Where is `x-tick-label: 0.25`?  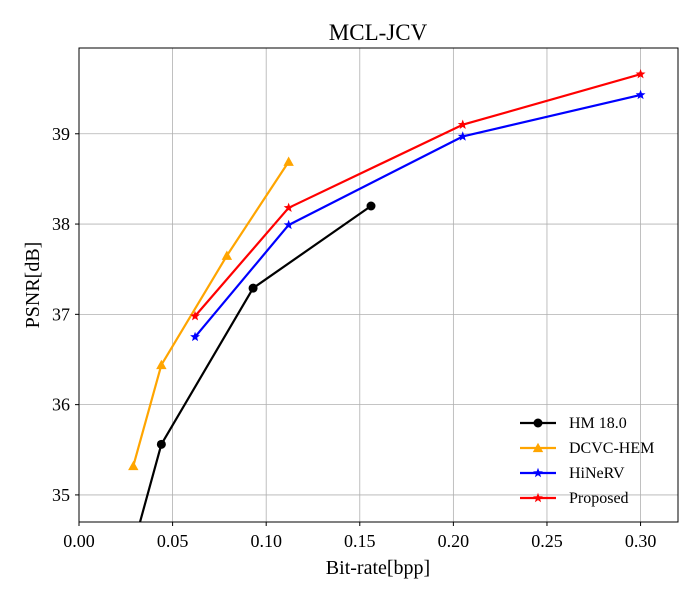
x-tick-label: 0.25 is located at coordinates (547, 541).